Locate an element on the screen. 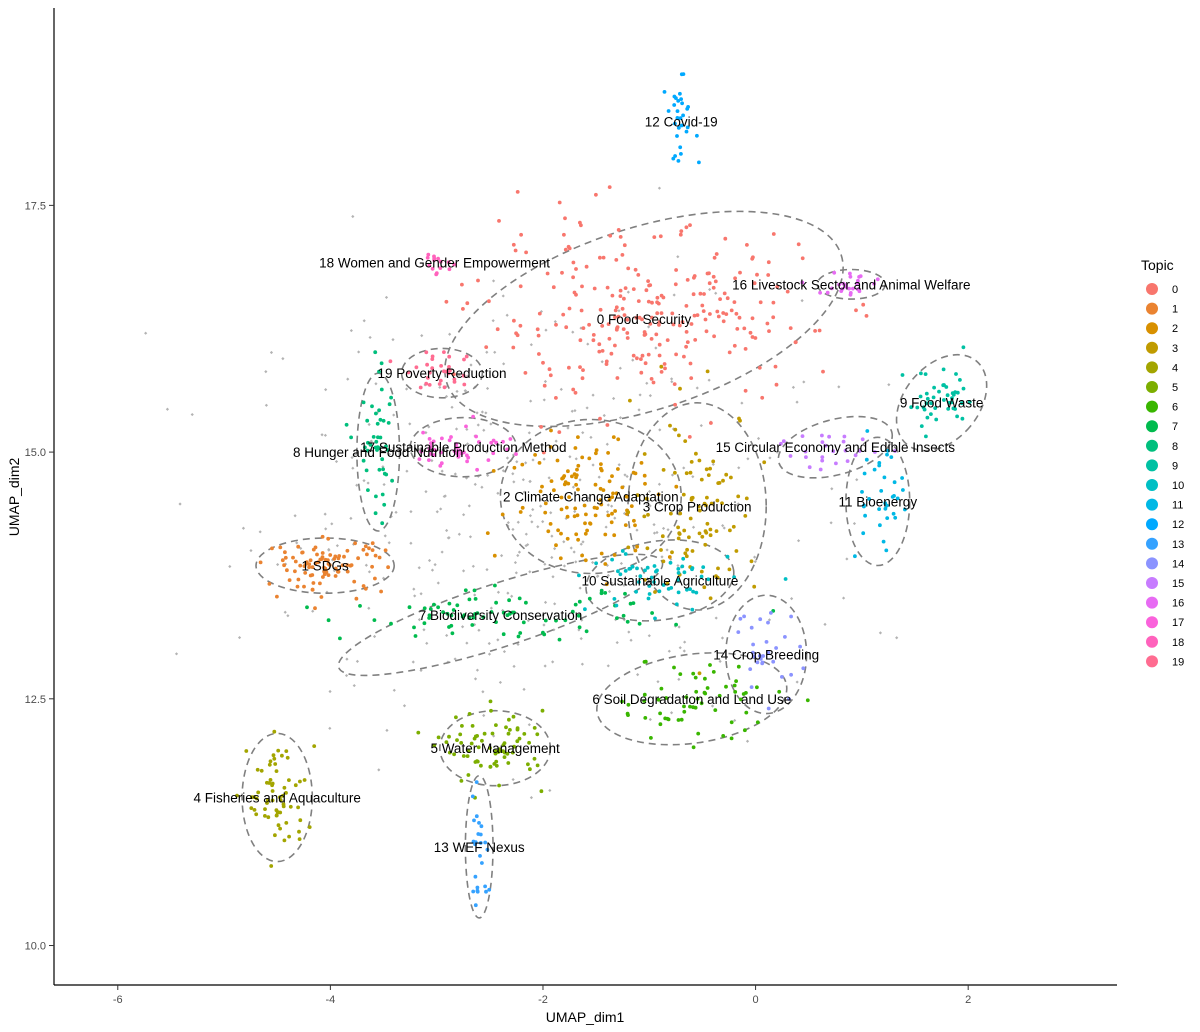 This screenshot has width=1200, height=1032. topic-14-point is located at coordinates (782, 677).